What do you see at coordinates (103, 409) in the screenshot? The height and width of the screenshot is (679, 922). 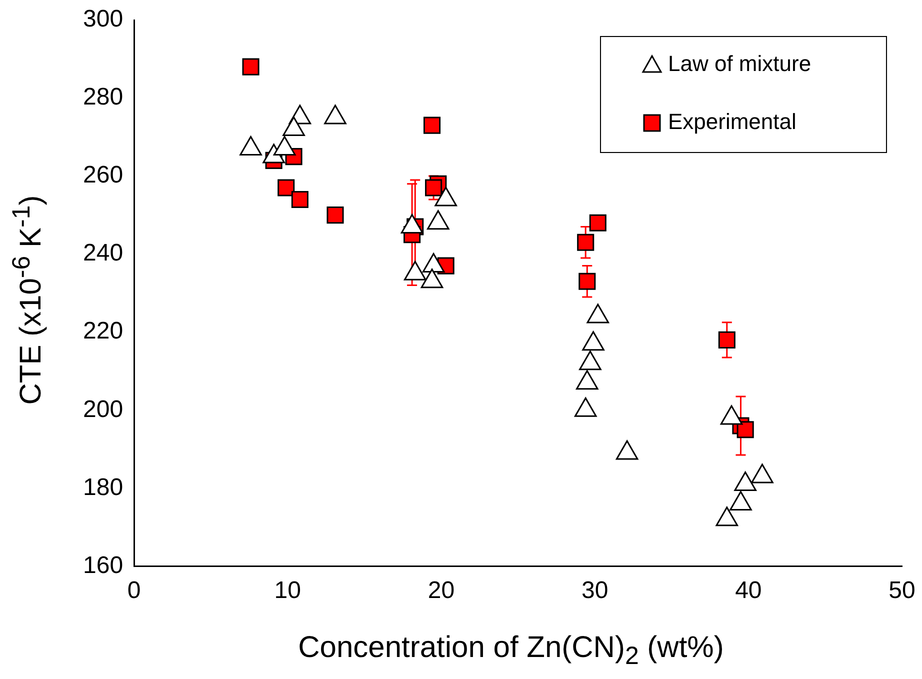 I see `y-tick-label: 200` at bounding box center [103, 409].